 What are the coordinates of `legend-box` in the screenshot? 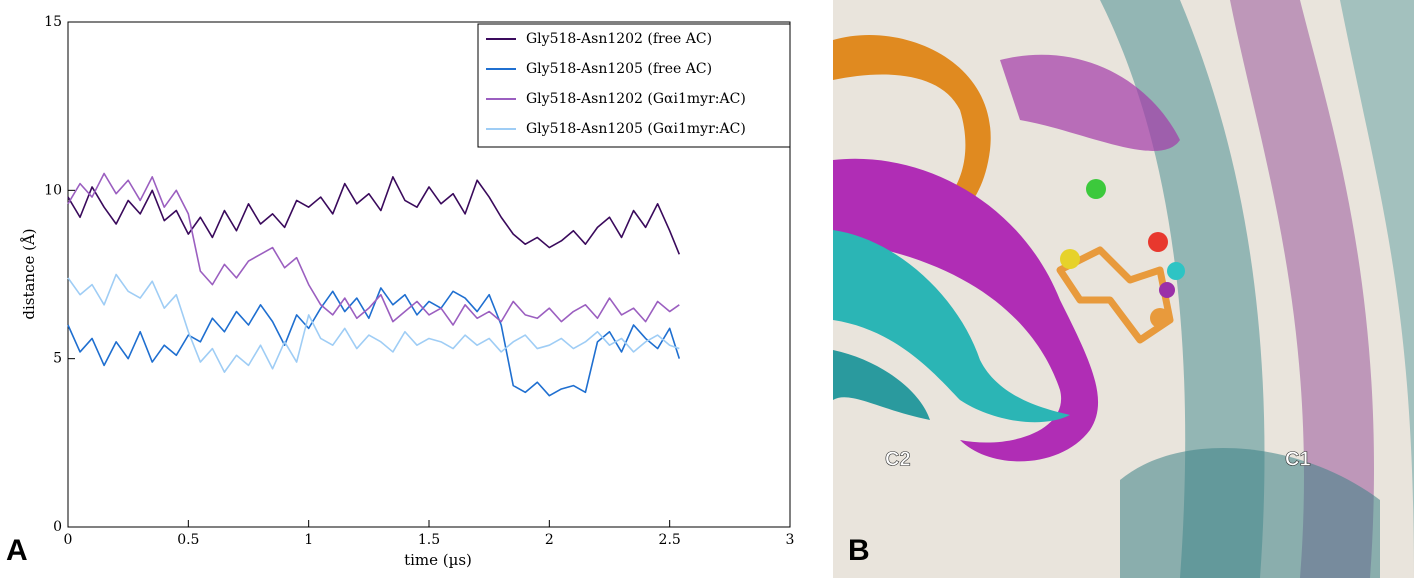 It's located at (634, 85).